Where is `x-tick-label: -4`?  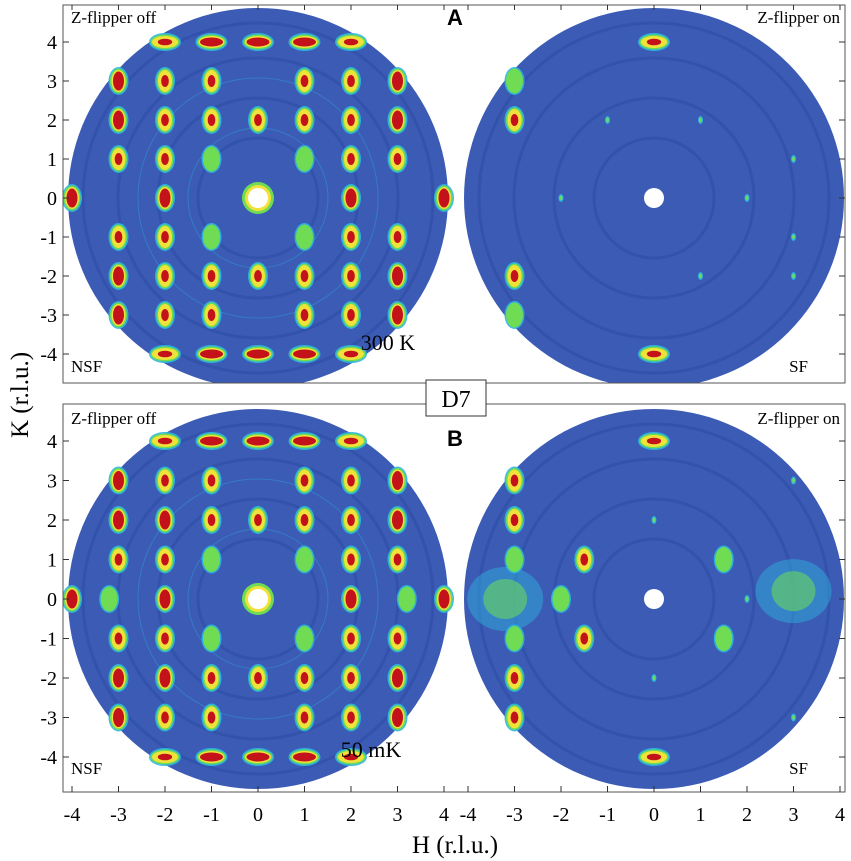 x-tick-label: -4 is located at coordinates (72, 815).